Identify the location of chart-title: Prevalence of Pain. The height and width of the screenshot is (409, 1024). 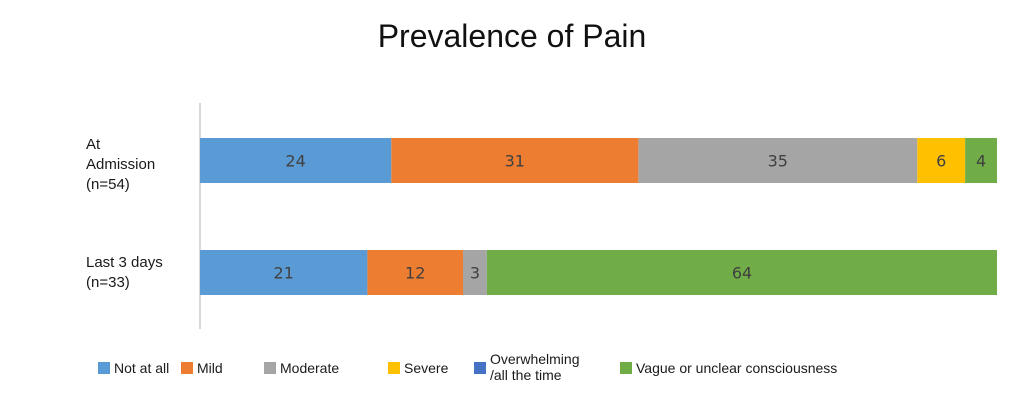
(512, 36).